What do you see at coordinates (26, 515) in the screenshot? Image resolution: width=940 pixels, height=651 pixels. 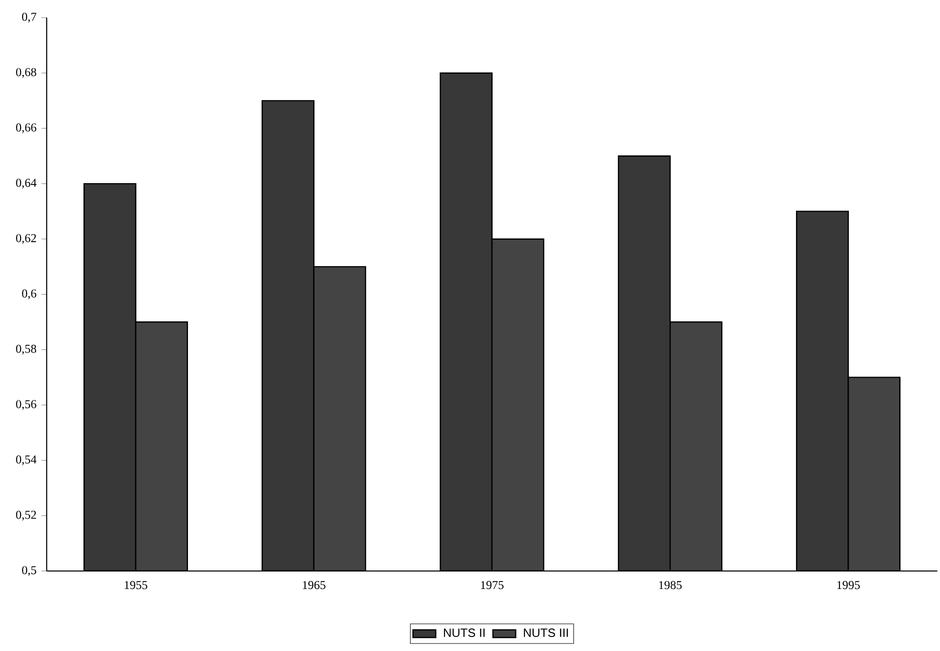 I see `y-tick-label: 0,52` at bounding box center [26, 515].